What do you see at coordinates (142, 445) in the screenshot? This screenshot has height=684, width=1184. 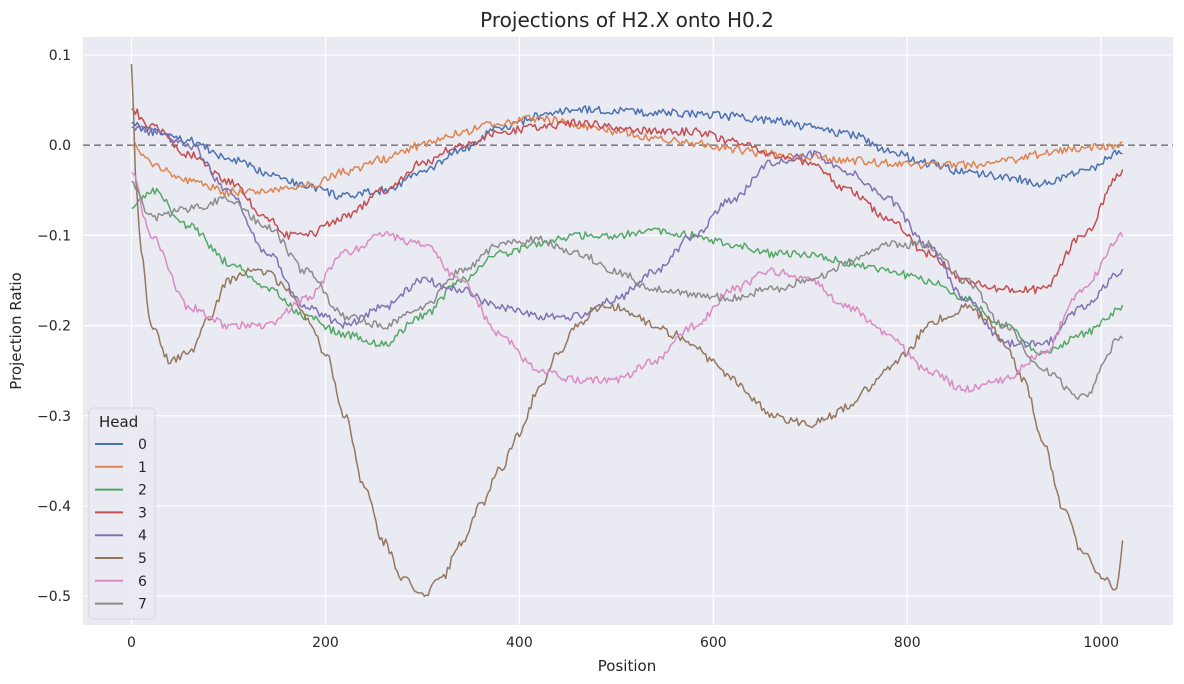 I see `legend-label: 0` at bounding box center [142, 445].